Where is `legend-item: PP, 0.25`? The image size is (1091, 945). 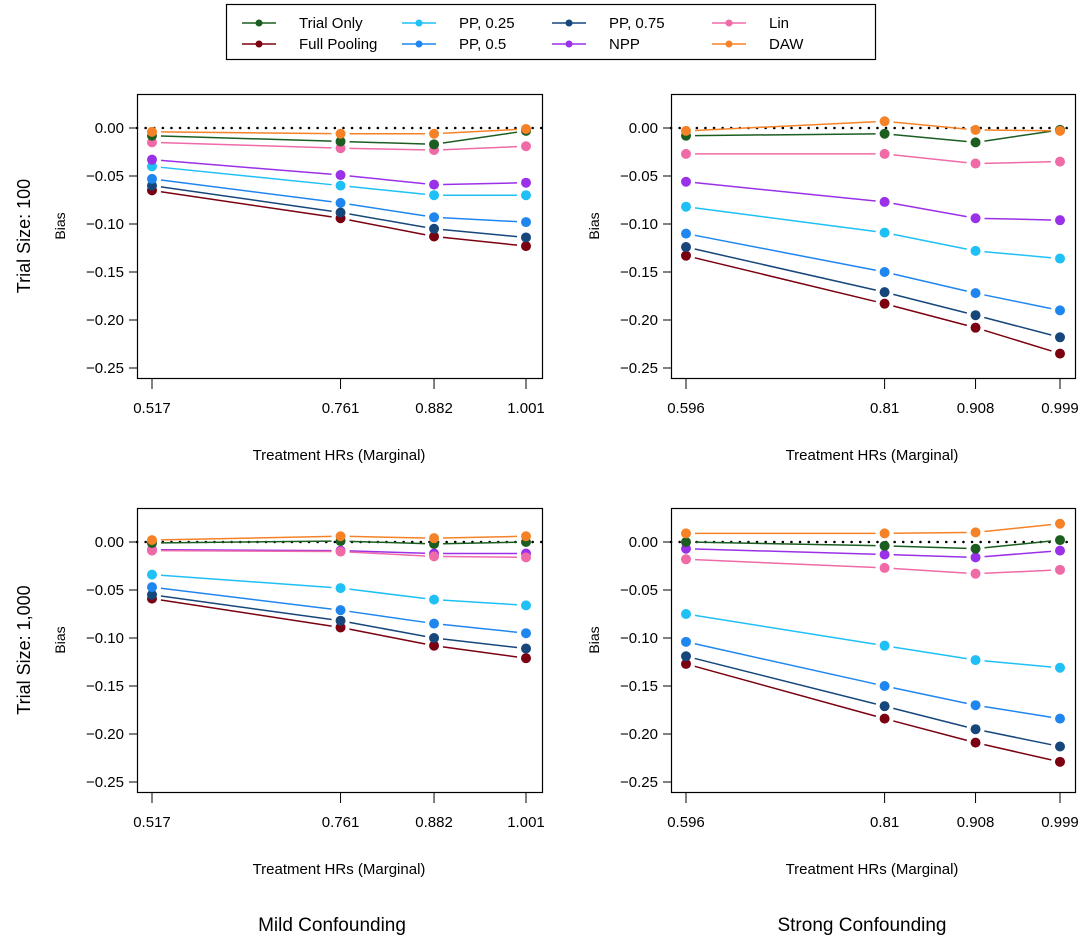 legend-item: PP, 0.25 is located at coordinates (458, 23).